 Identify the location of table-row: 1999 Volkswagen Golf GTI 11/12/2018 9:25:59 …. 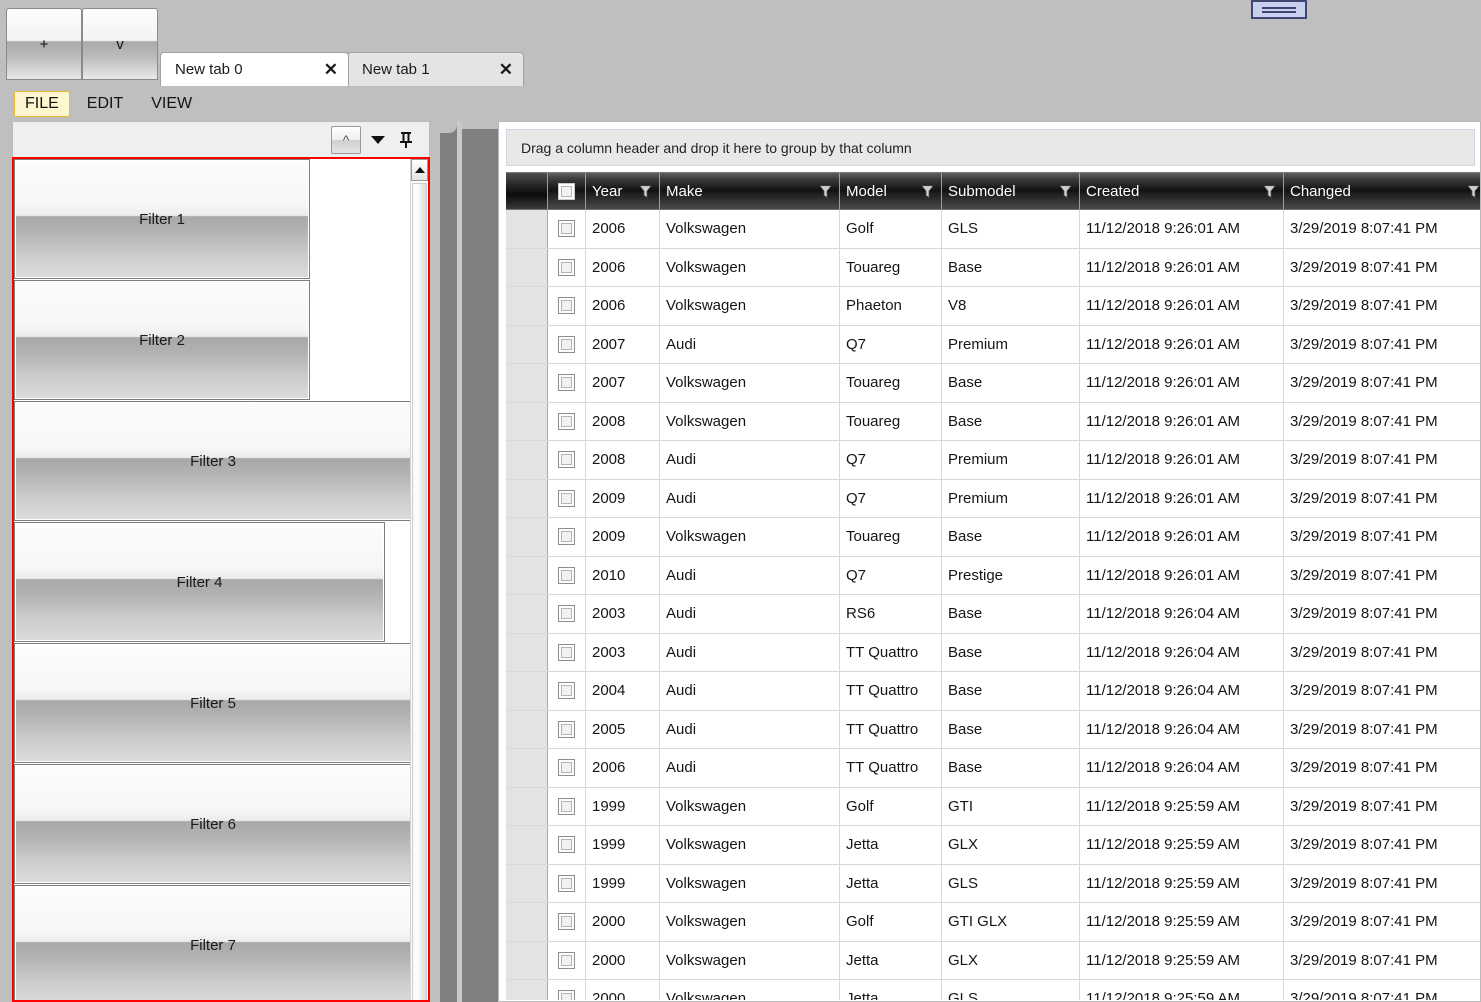
(993, 806).